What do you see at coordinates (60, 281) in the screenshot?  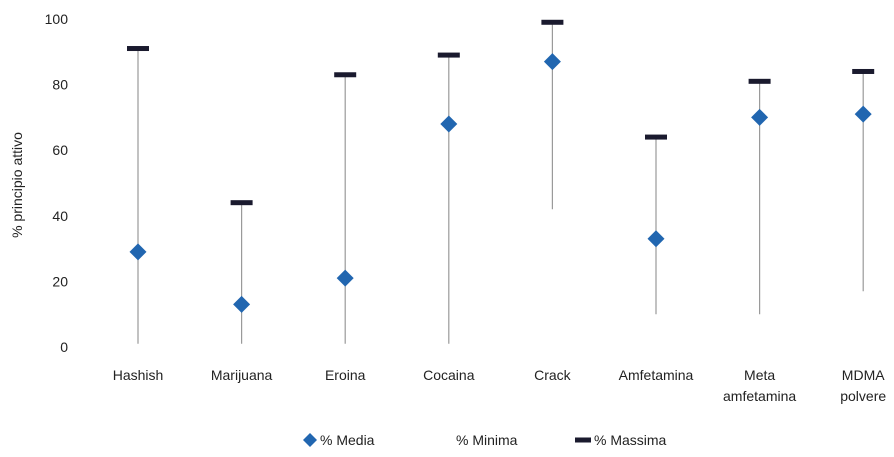 I see `y-tick-label: 20` at bounding box center [60, 281].